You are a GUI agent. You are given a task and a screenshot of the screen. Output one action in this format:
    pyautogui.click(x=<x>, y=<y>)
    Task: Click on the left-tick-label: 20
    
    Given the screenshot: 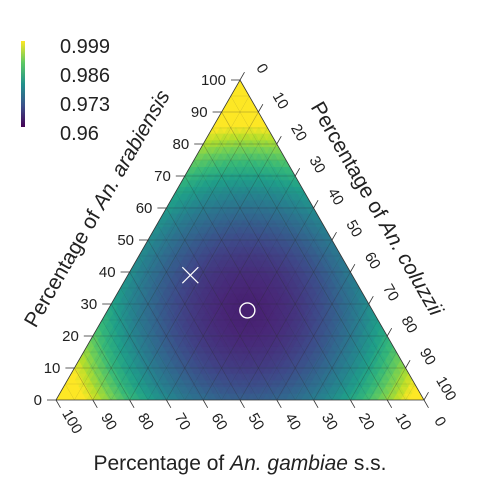 What is the action you would take?
    pyautogui.click(x=70, y=336)
    